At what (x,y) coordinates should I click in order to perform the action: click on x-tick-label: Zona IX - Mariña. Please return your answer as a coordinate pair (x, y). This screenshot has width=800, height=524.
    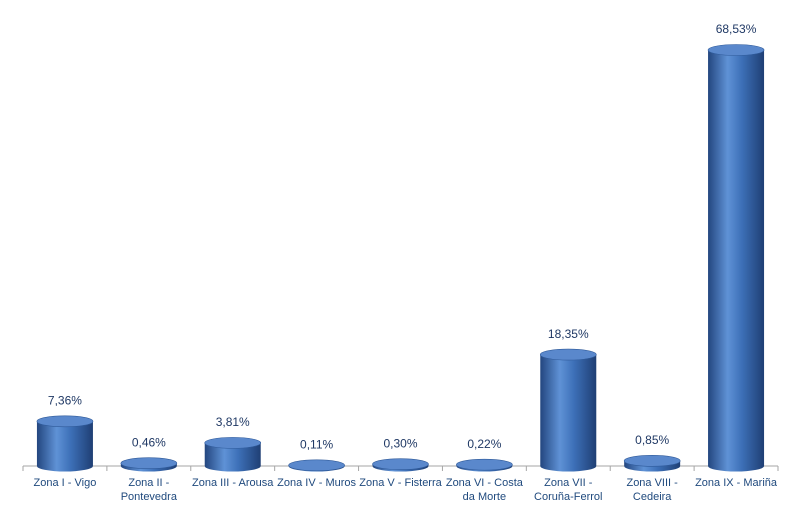
    Looking at the image, I should click on (736, 483).